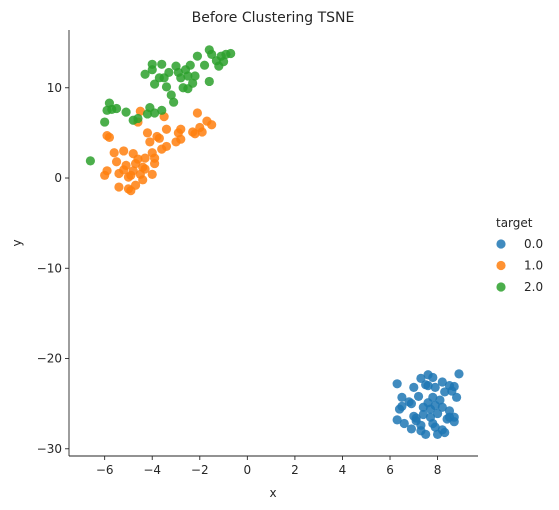 This screenshot has width=559, height=510. What do you see at coordinates (105, 470) in the screenshot?
I see `x-tick-label-0: −6` at bounding box center [105, 470].